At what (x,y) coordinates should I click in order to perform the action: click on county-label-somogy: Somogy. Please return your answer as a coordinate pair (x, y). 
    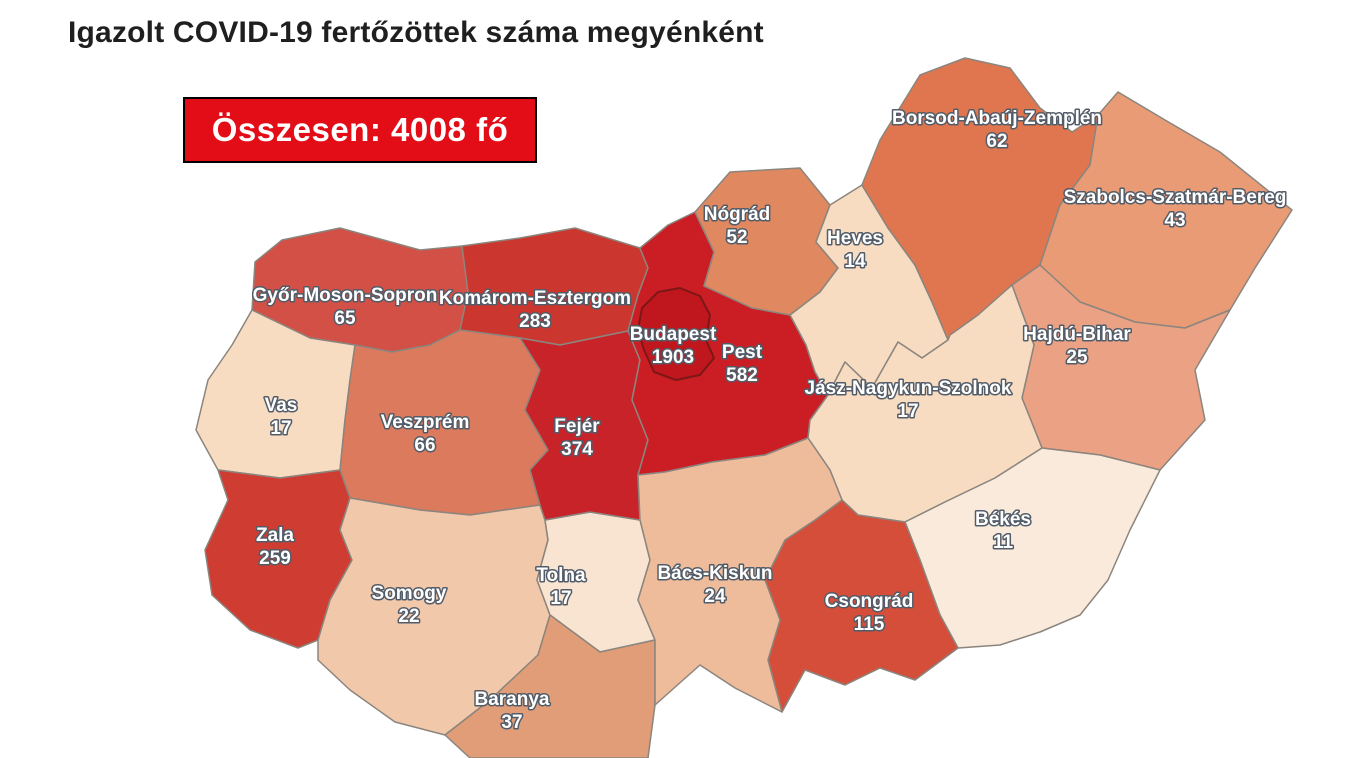
    Looking at the image, I should click on (409, 593).